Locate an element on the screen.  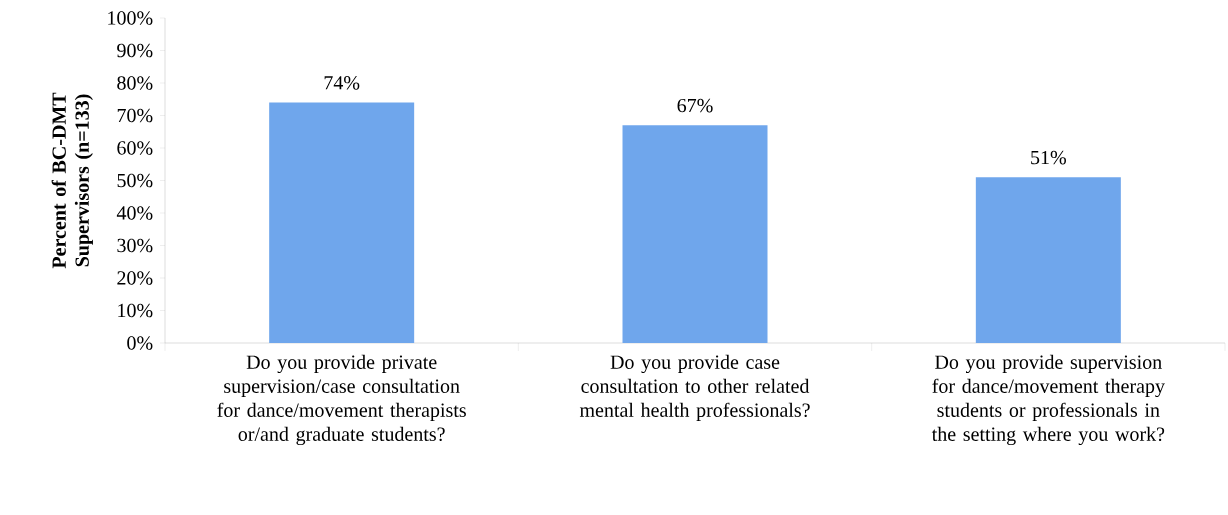
x-tick-label: Do you provide supervision for dance/movement therapy students or professionals in the setting where you work? is located at coordinates (1048, 400).